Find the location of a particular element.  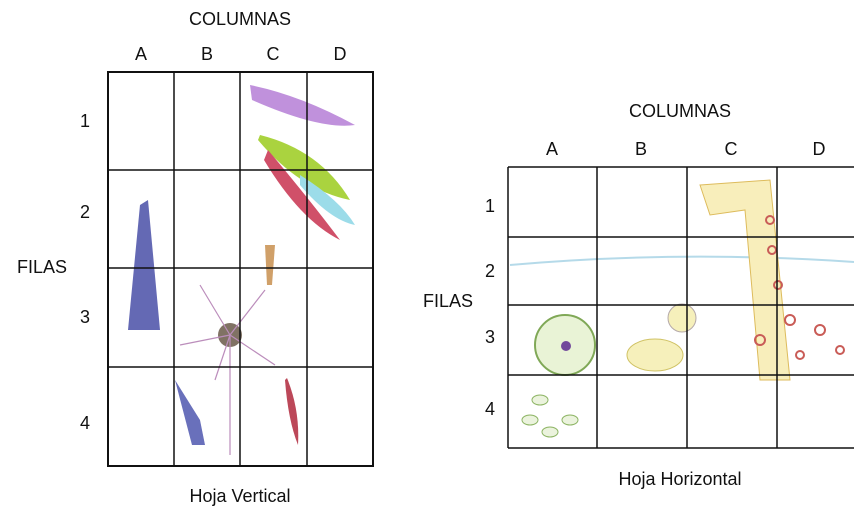

giraffe is located at coordinates (745, 280).